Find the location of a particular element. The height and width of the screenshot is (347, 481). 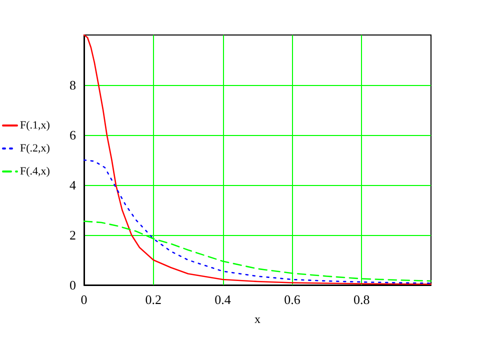

legend-label: F(.1,x) is located at coordinates (35, 126).